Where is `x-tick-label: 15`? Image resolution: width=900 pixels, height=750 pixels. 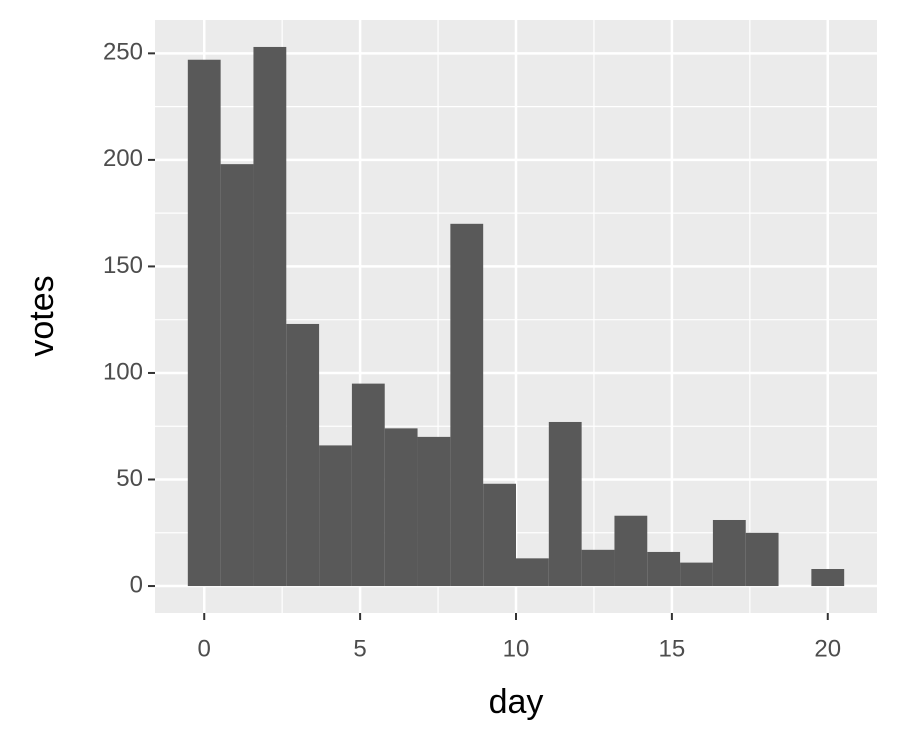
x-tick-label: 15 is located at coordinates (672, 648).